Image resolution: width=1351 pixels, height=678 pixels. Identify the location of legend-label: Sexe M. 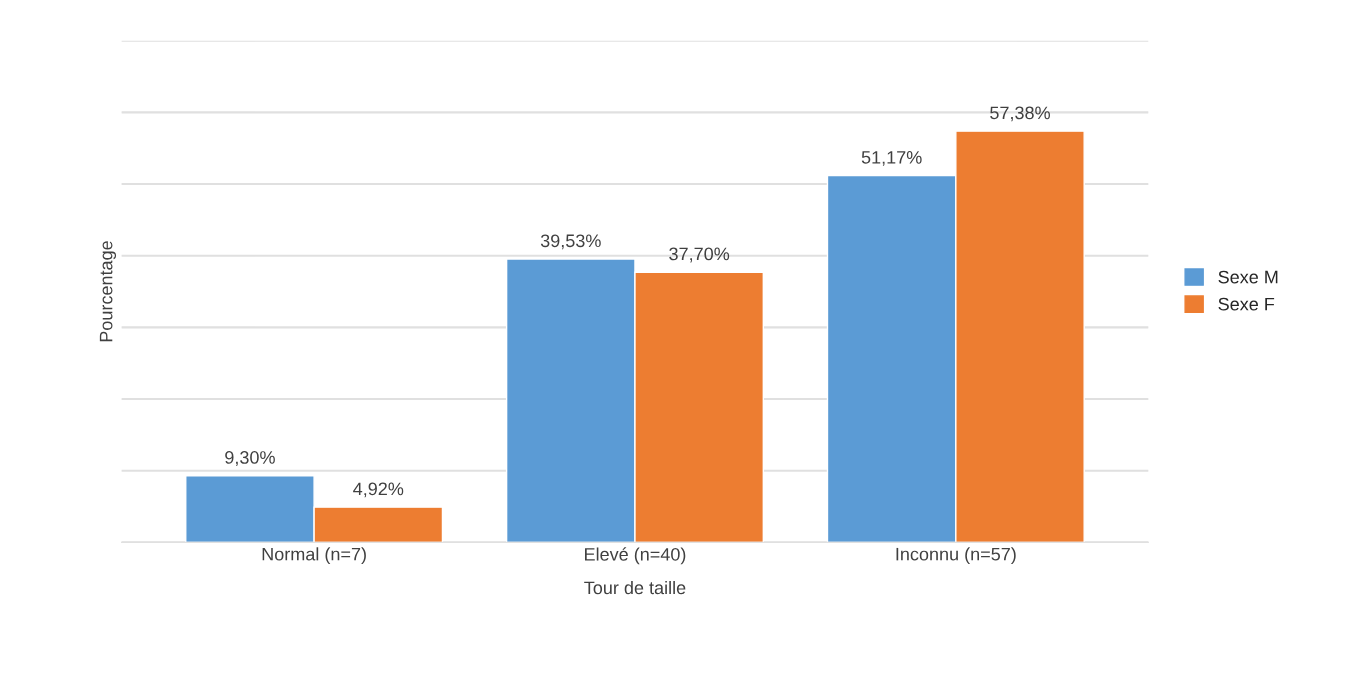
(1248, 277).